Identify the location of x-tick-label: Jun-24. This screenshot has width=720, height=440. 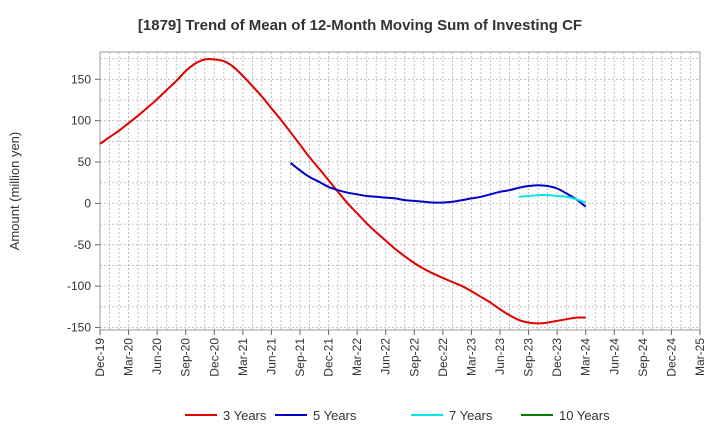
(614, 356).